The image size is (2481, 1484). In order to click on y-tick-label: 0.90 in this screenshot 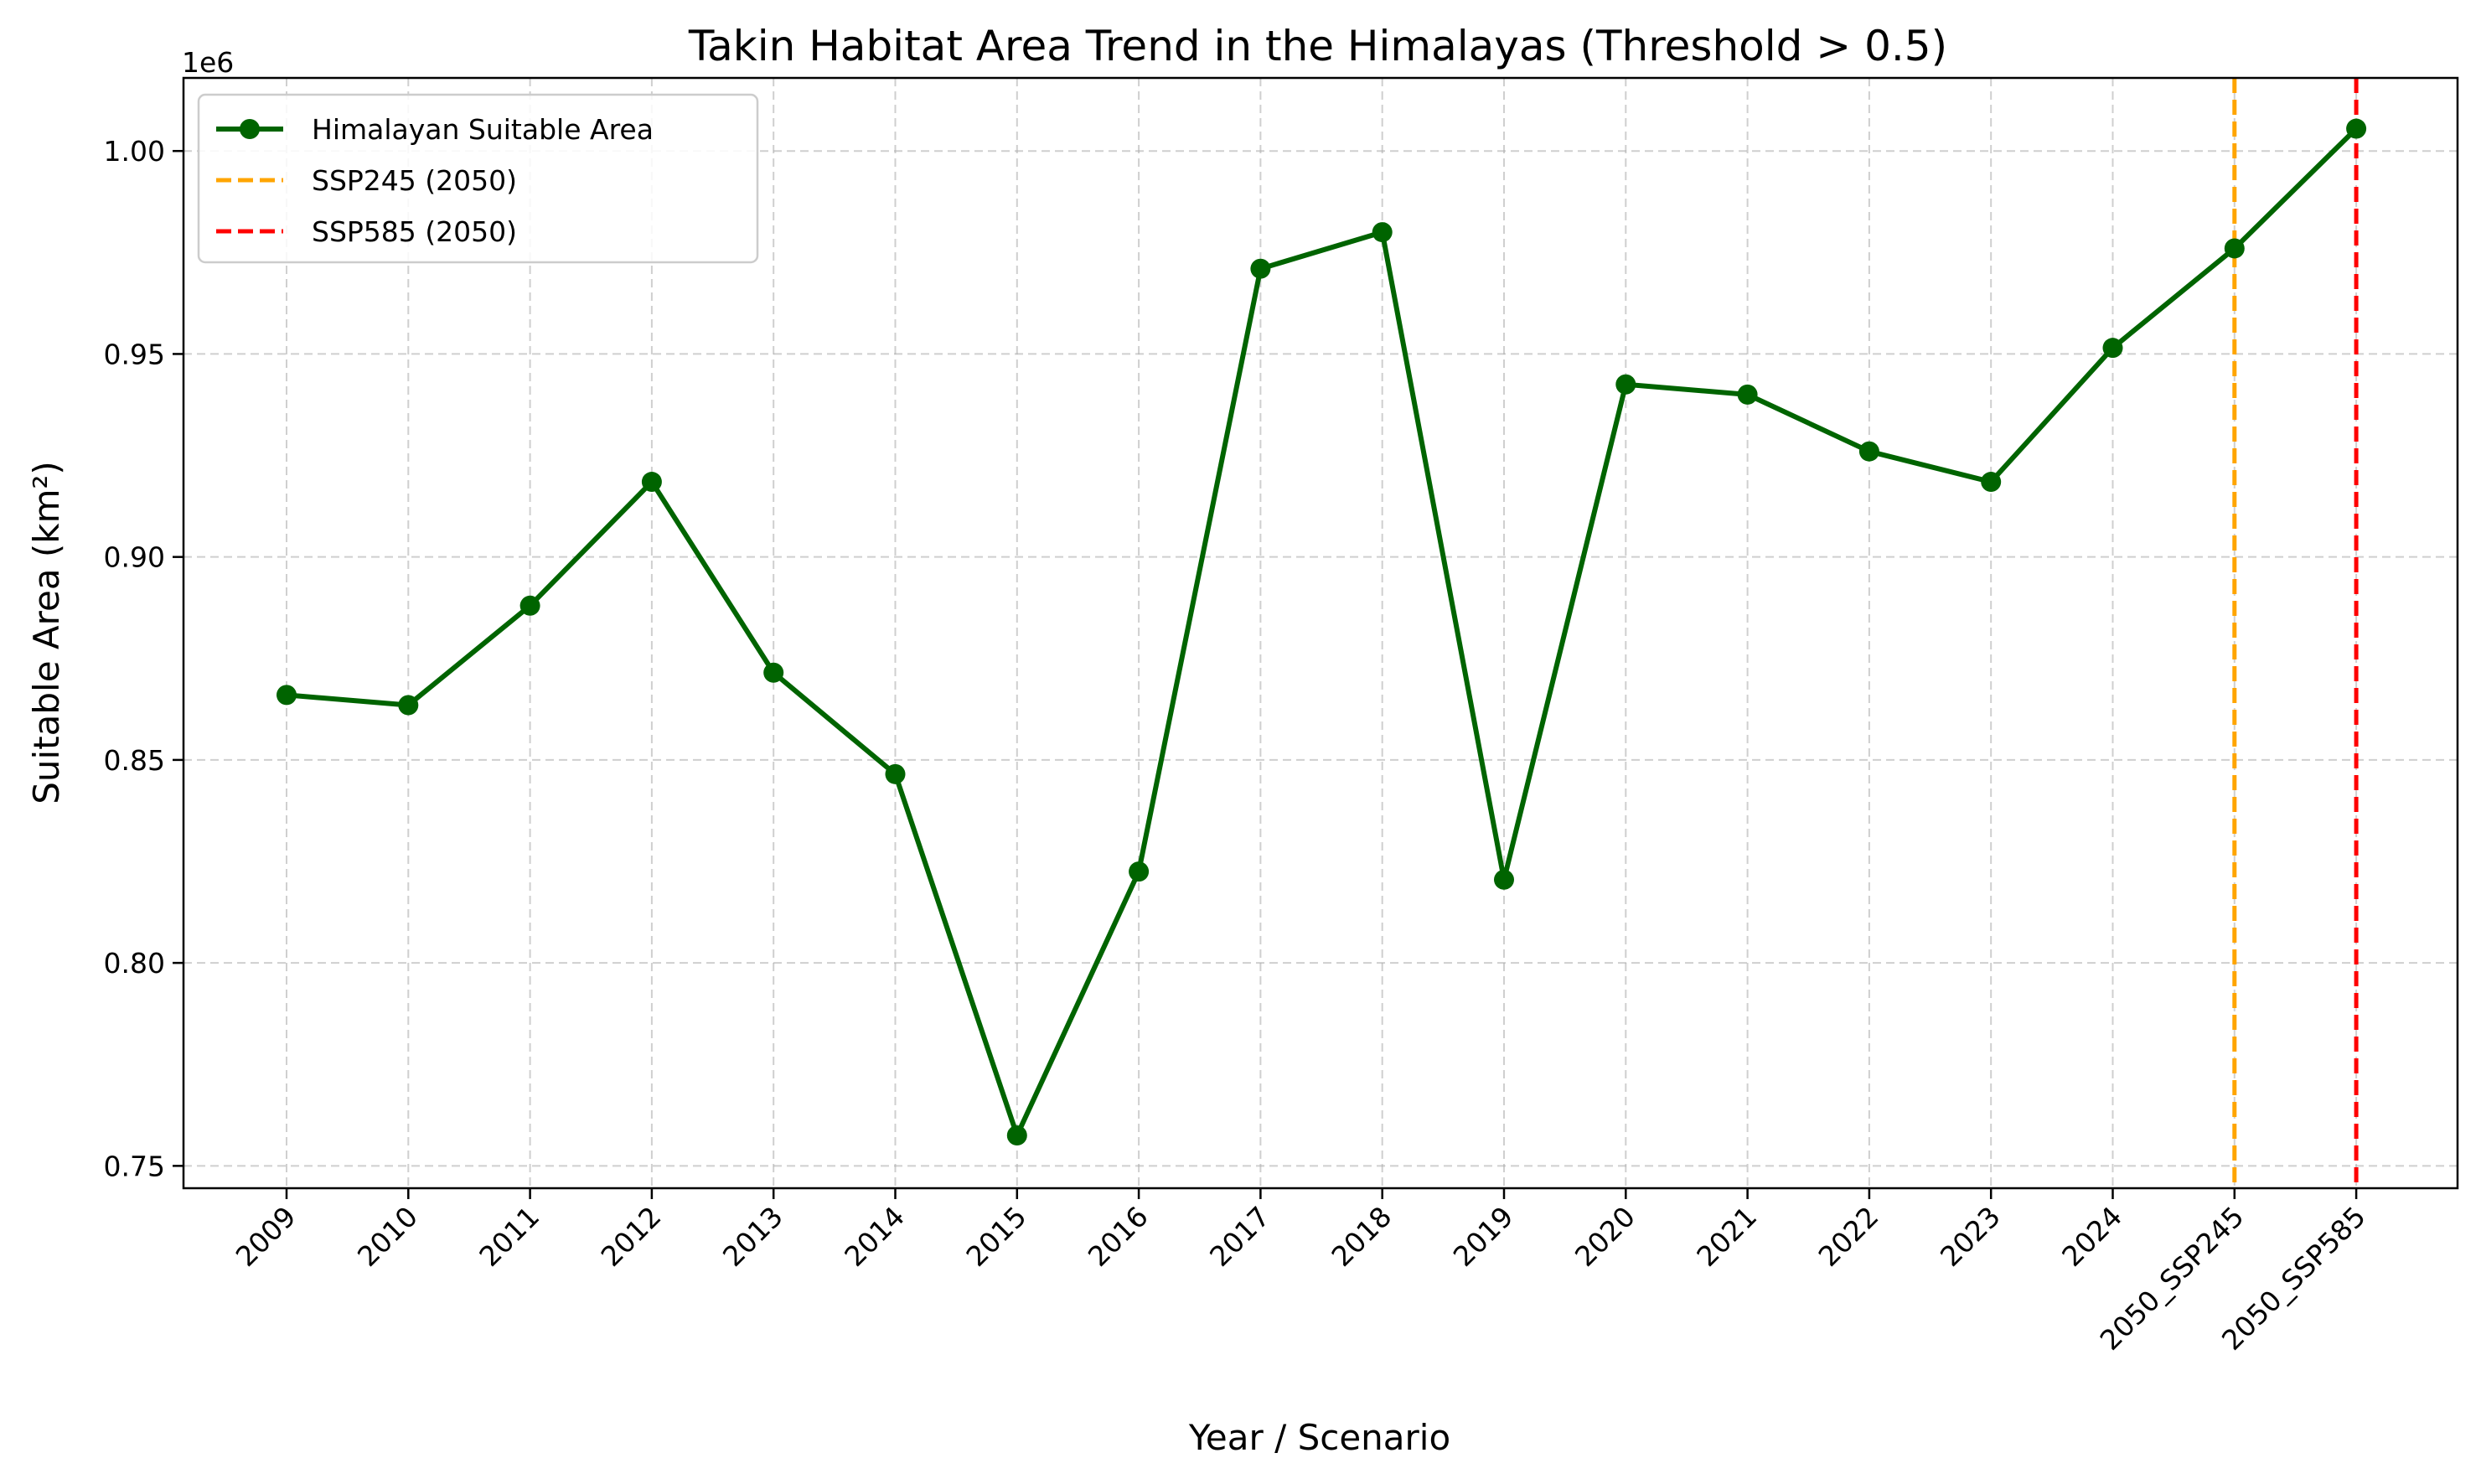, I will do `click(135, 557)`.